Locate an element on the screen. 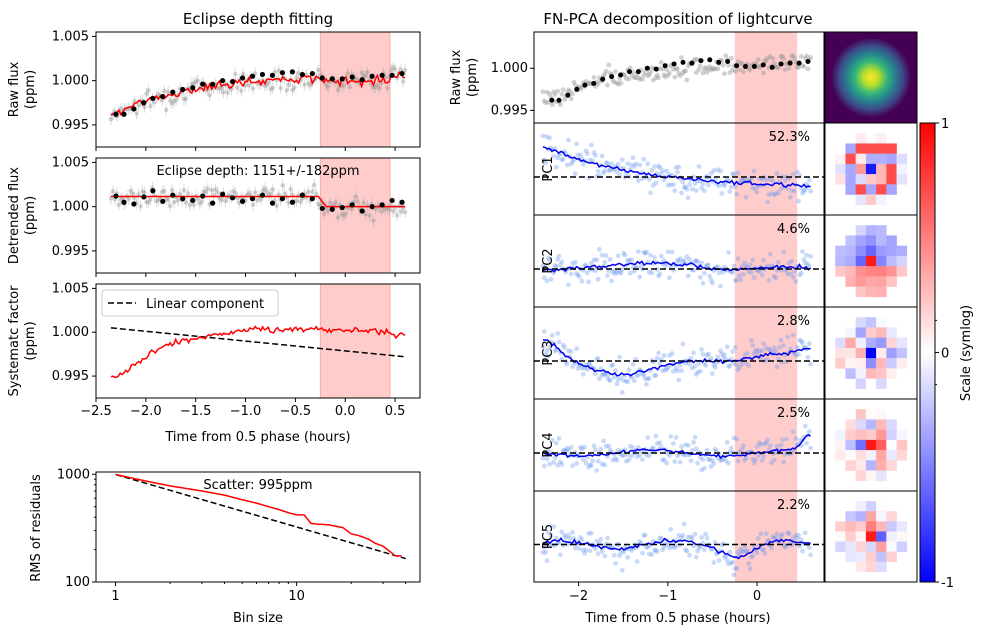  axes-frame is located at coordinates (679, 536).